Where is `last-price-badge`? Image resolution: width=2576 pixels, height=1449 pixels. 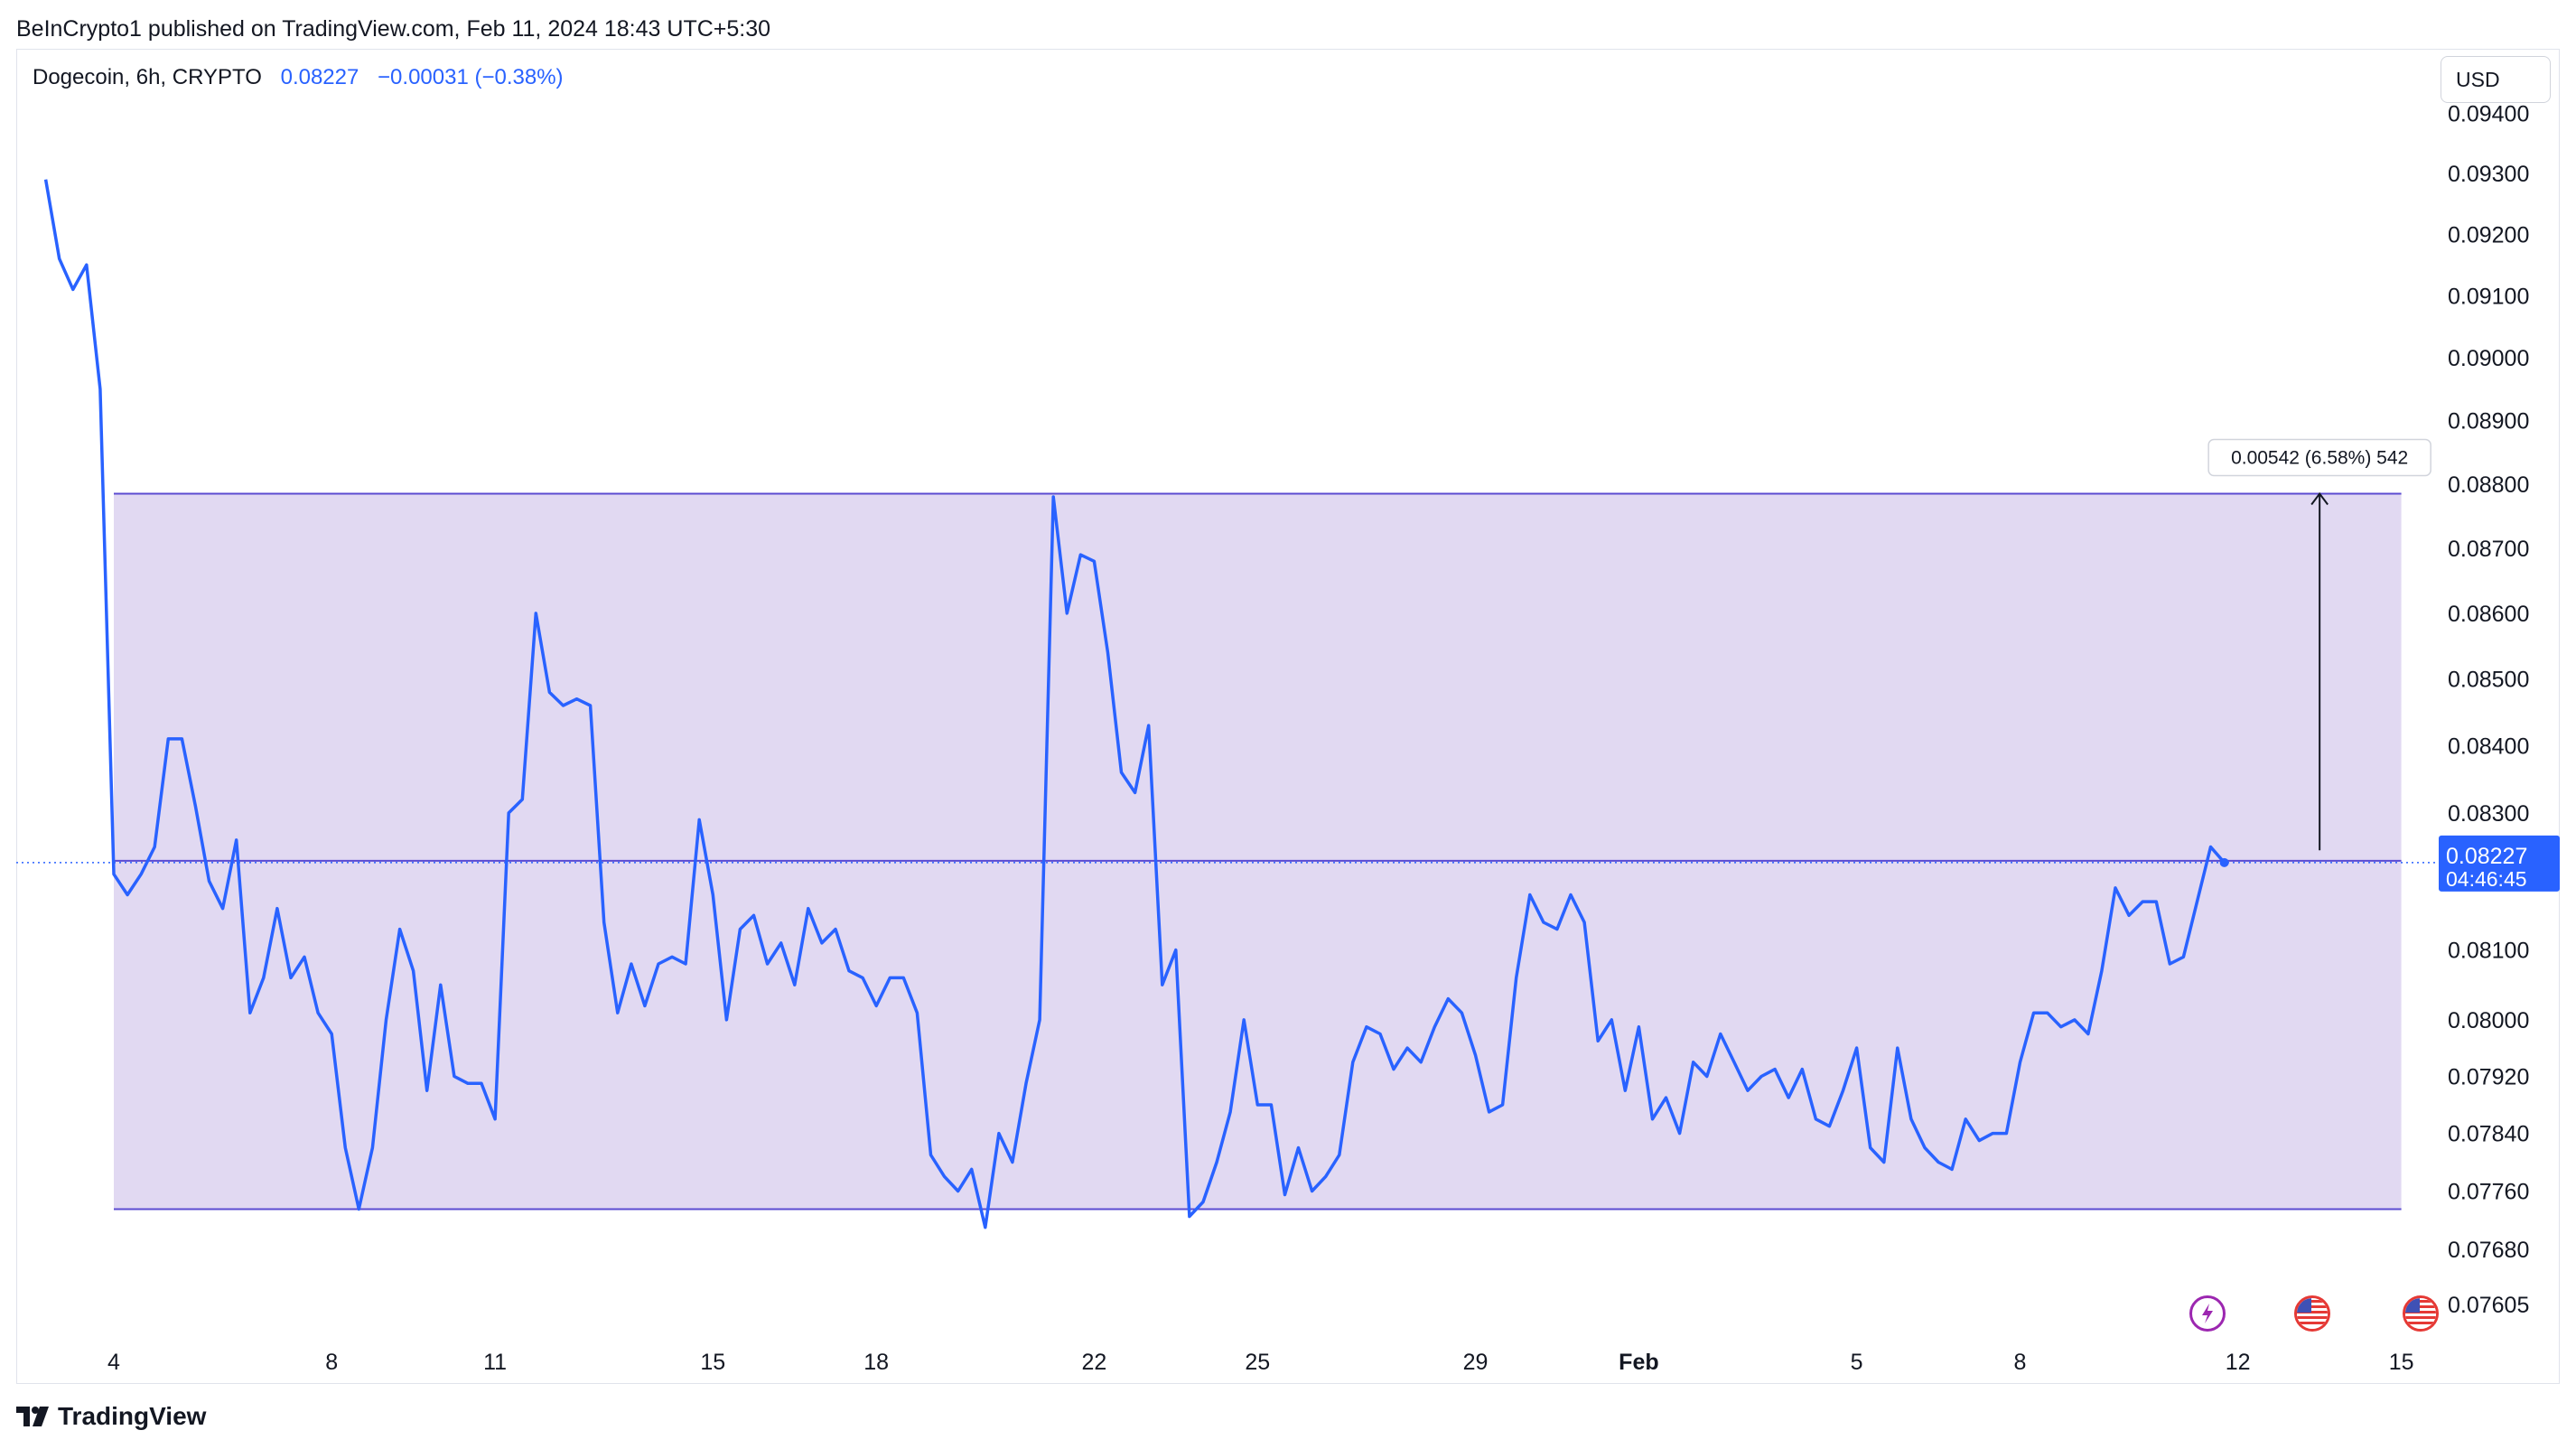
last-price-badge is located at coordinates (2499, 863).